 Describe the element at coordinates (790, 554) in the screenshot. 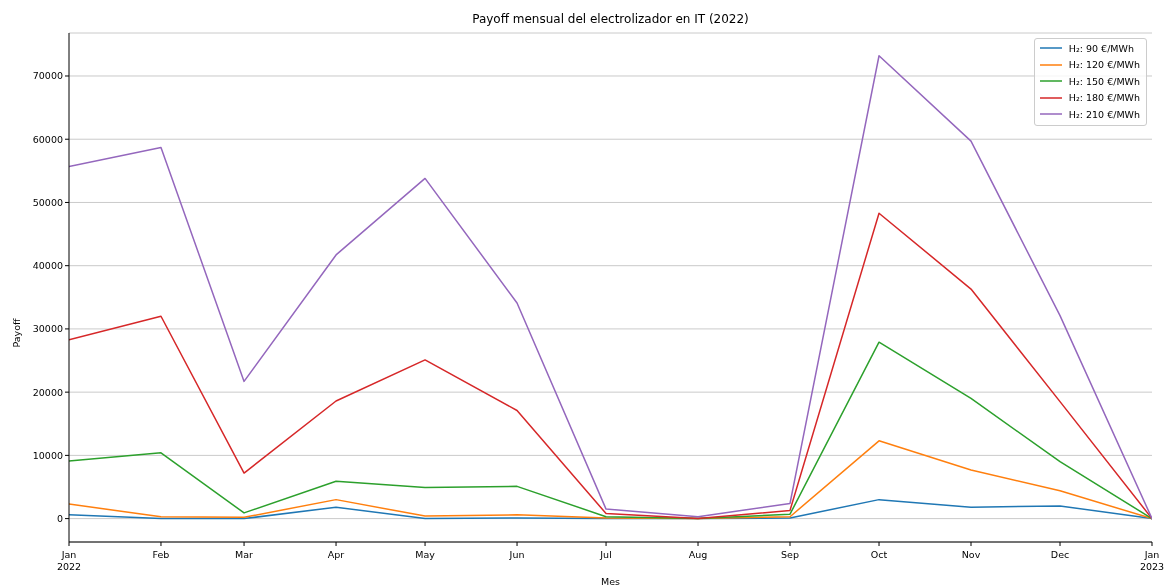

I see `x-tick-label: Sep` at that location.